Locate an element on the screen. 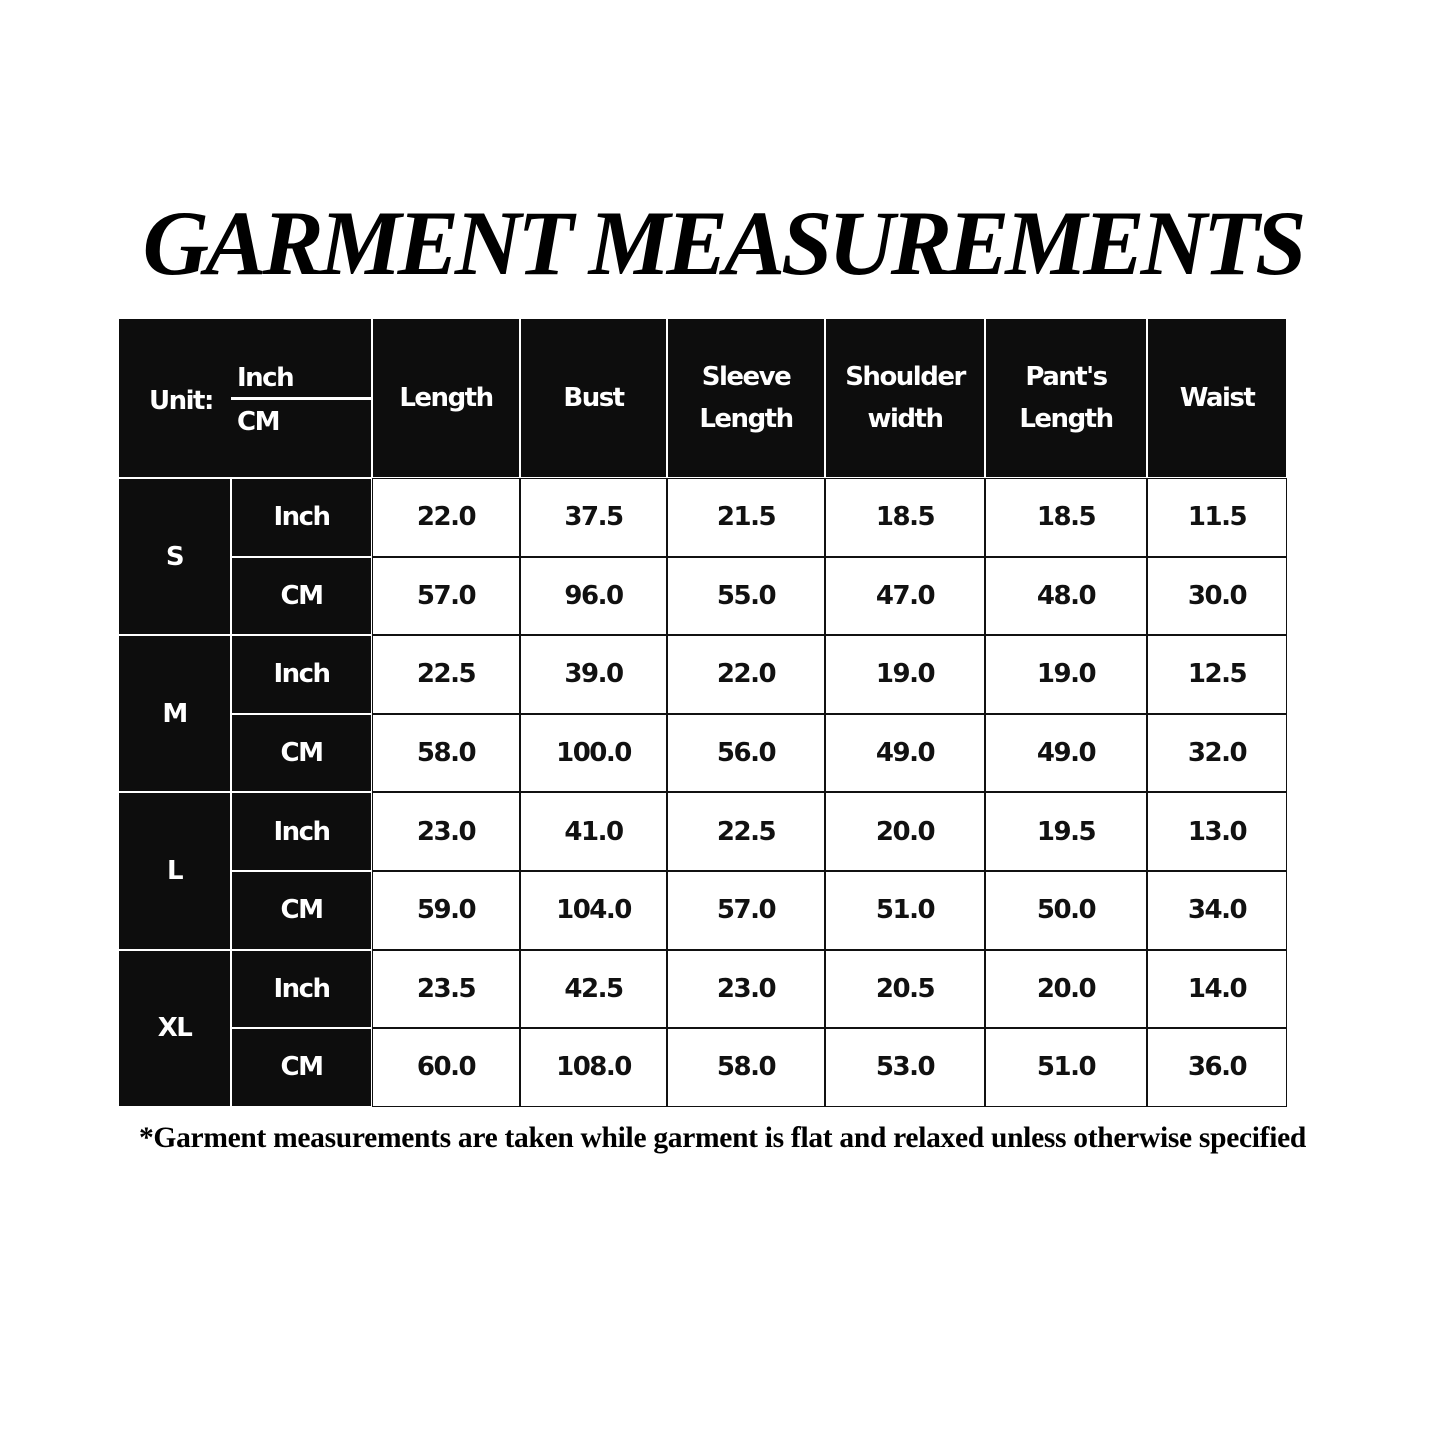 The width and height of the screenshot is (1445, 1445). table-cell: 48.0 is located at coordinates (1066, 596).